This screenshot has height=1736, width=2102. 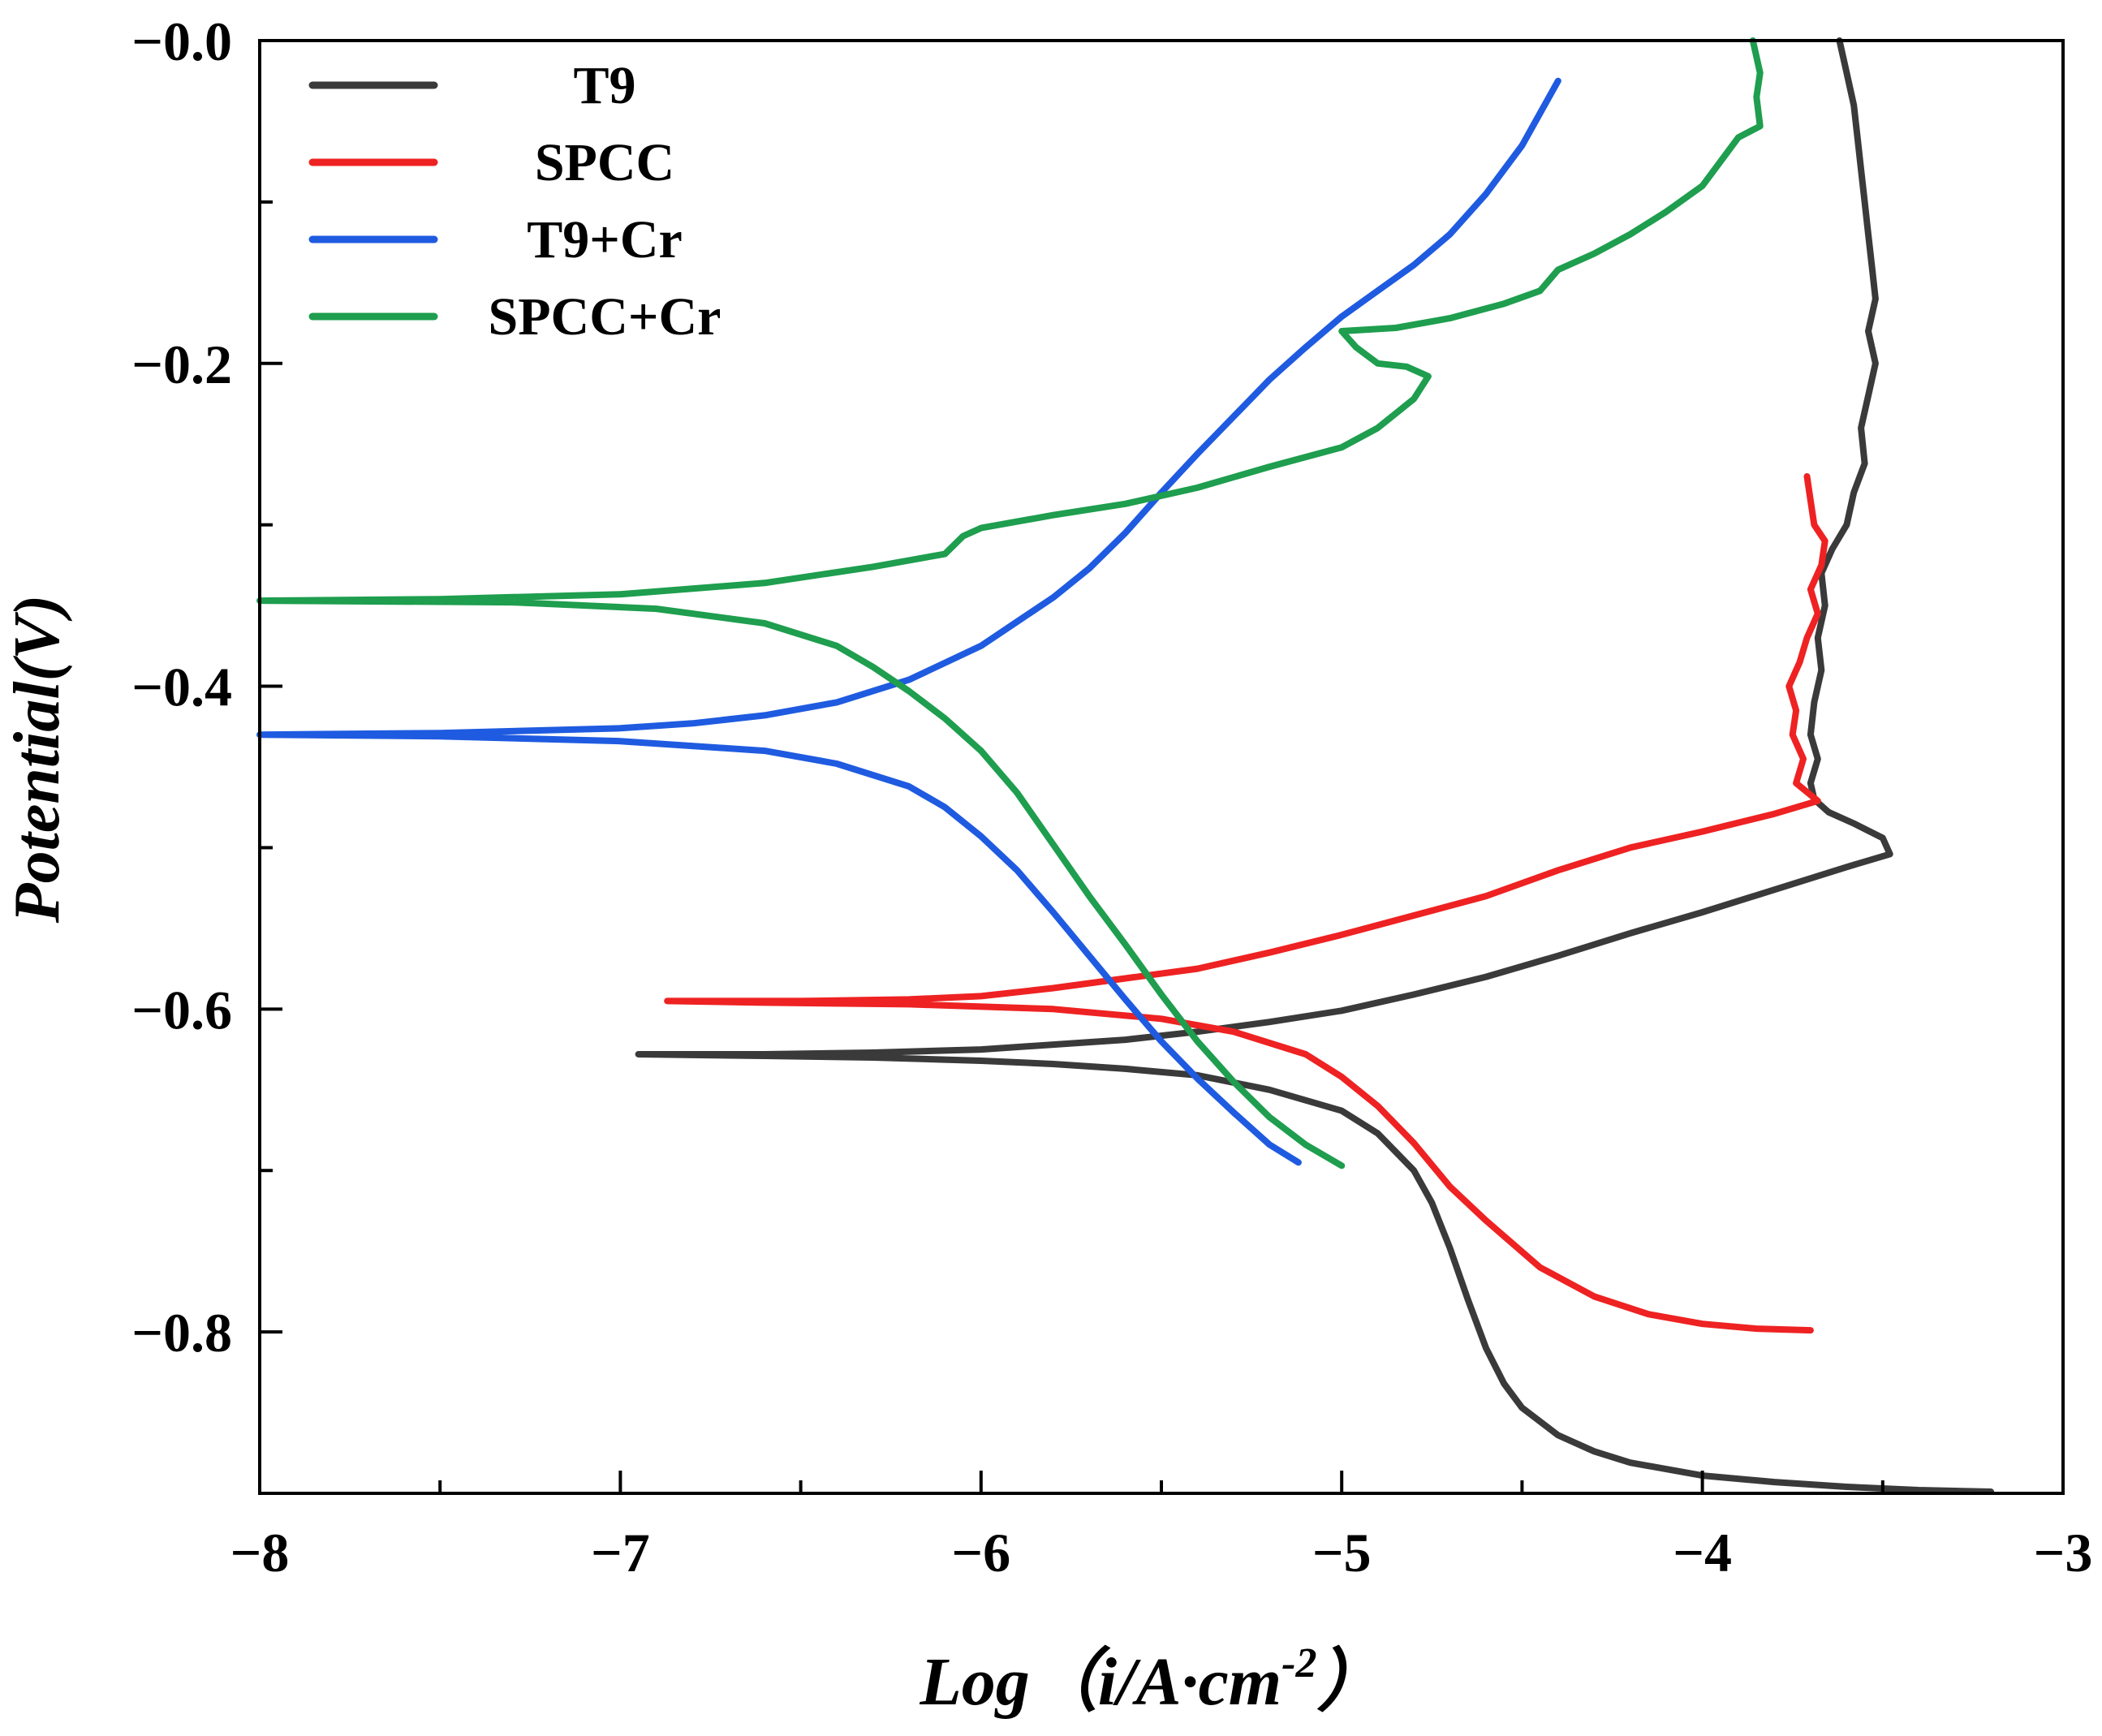 What do you see at coordinates (1351, 1682) in the screenshot?
I see `x-axis-title-close: ）` at bounding box center [1351, 1682].